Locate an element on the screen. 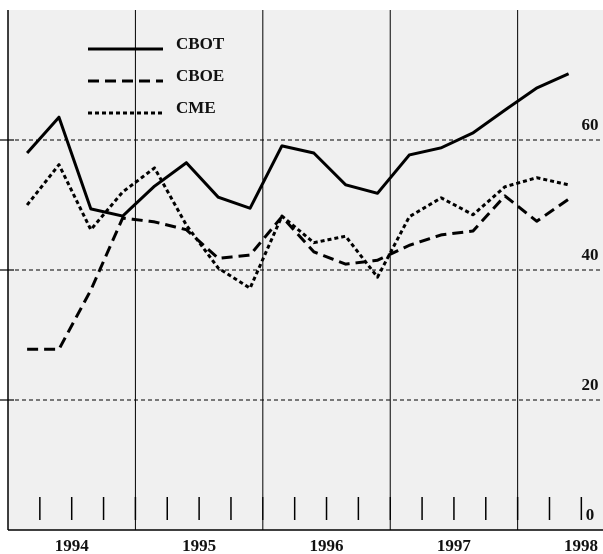  y-tick-label: 60 is located at coordinates (590, 124).